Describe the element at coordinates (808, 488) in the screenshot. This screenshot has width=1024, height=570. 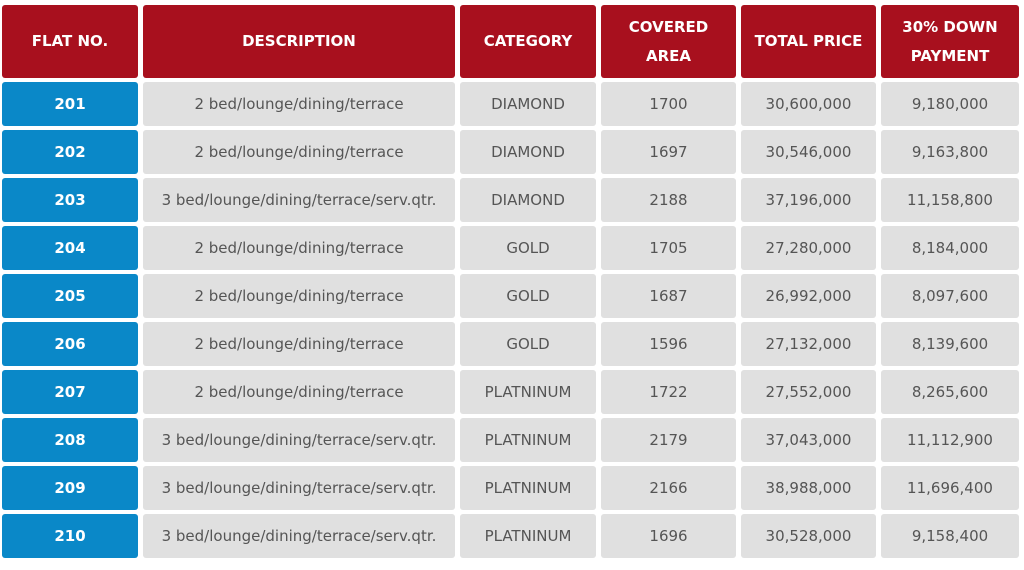
I see `table-cell: 38,988,000` at that location.